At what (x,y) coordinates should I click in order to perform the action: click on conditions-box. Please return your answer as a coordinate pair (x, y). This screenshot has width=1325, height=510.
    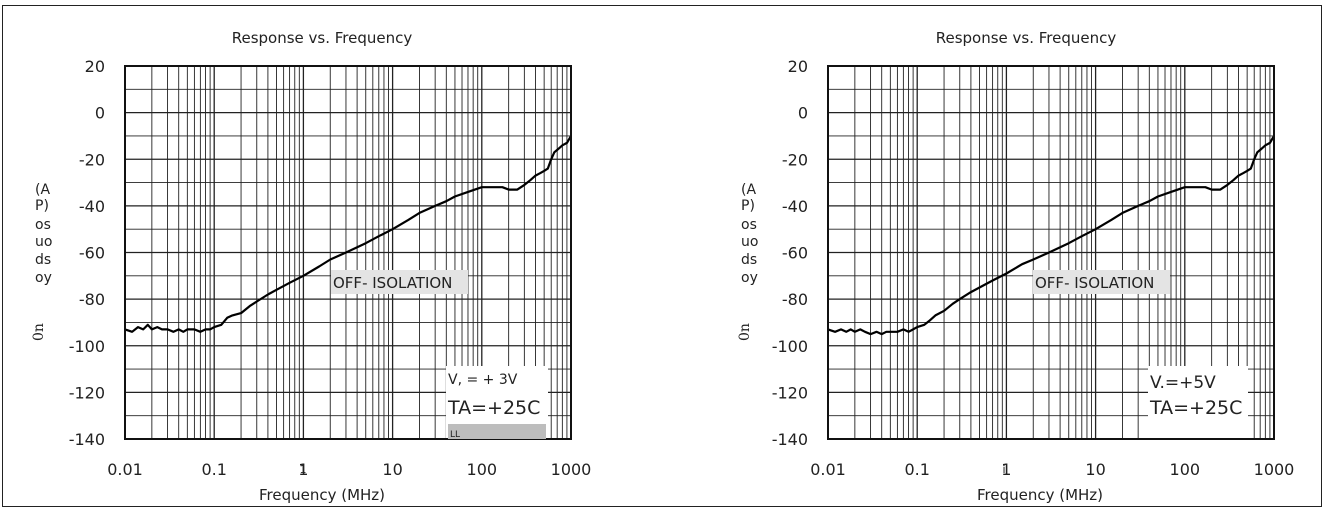
    Looking at the image, I should click on (1198, 402).